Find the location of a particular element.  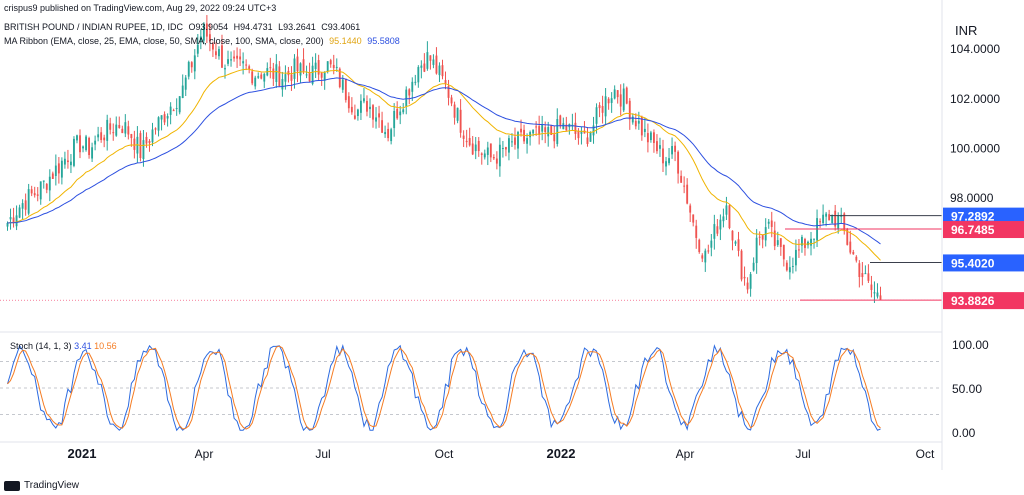

price-tag-label: 95.4020 is located at coordinates (973, 263).